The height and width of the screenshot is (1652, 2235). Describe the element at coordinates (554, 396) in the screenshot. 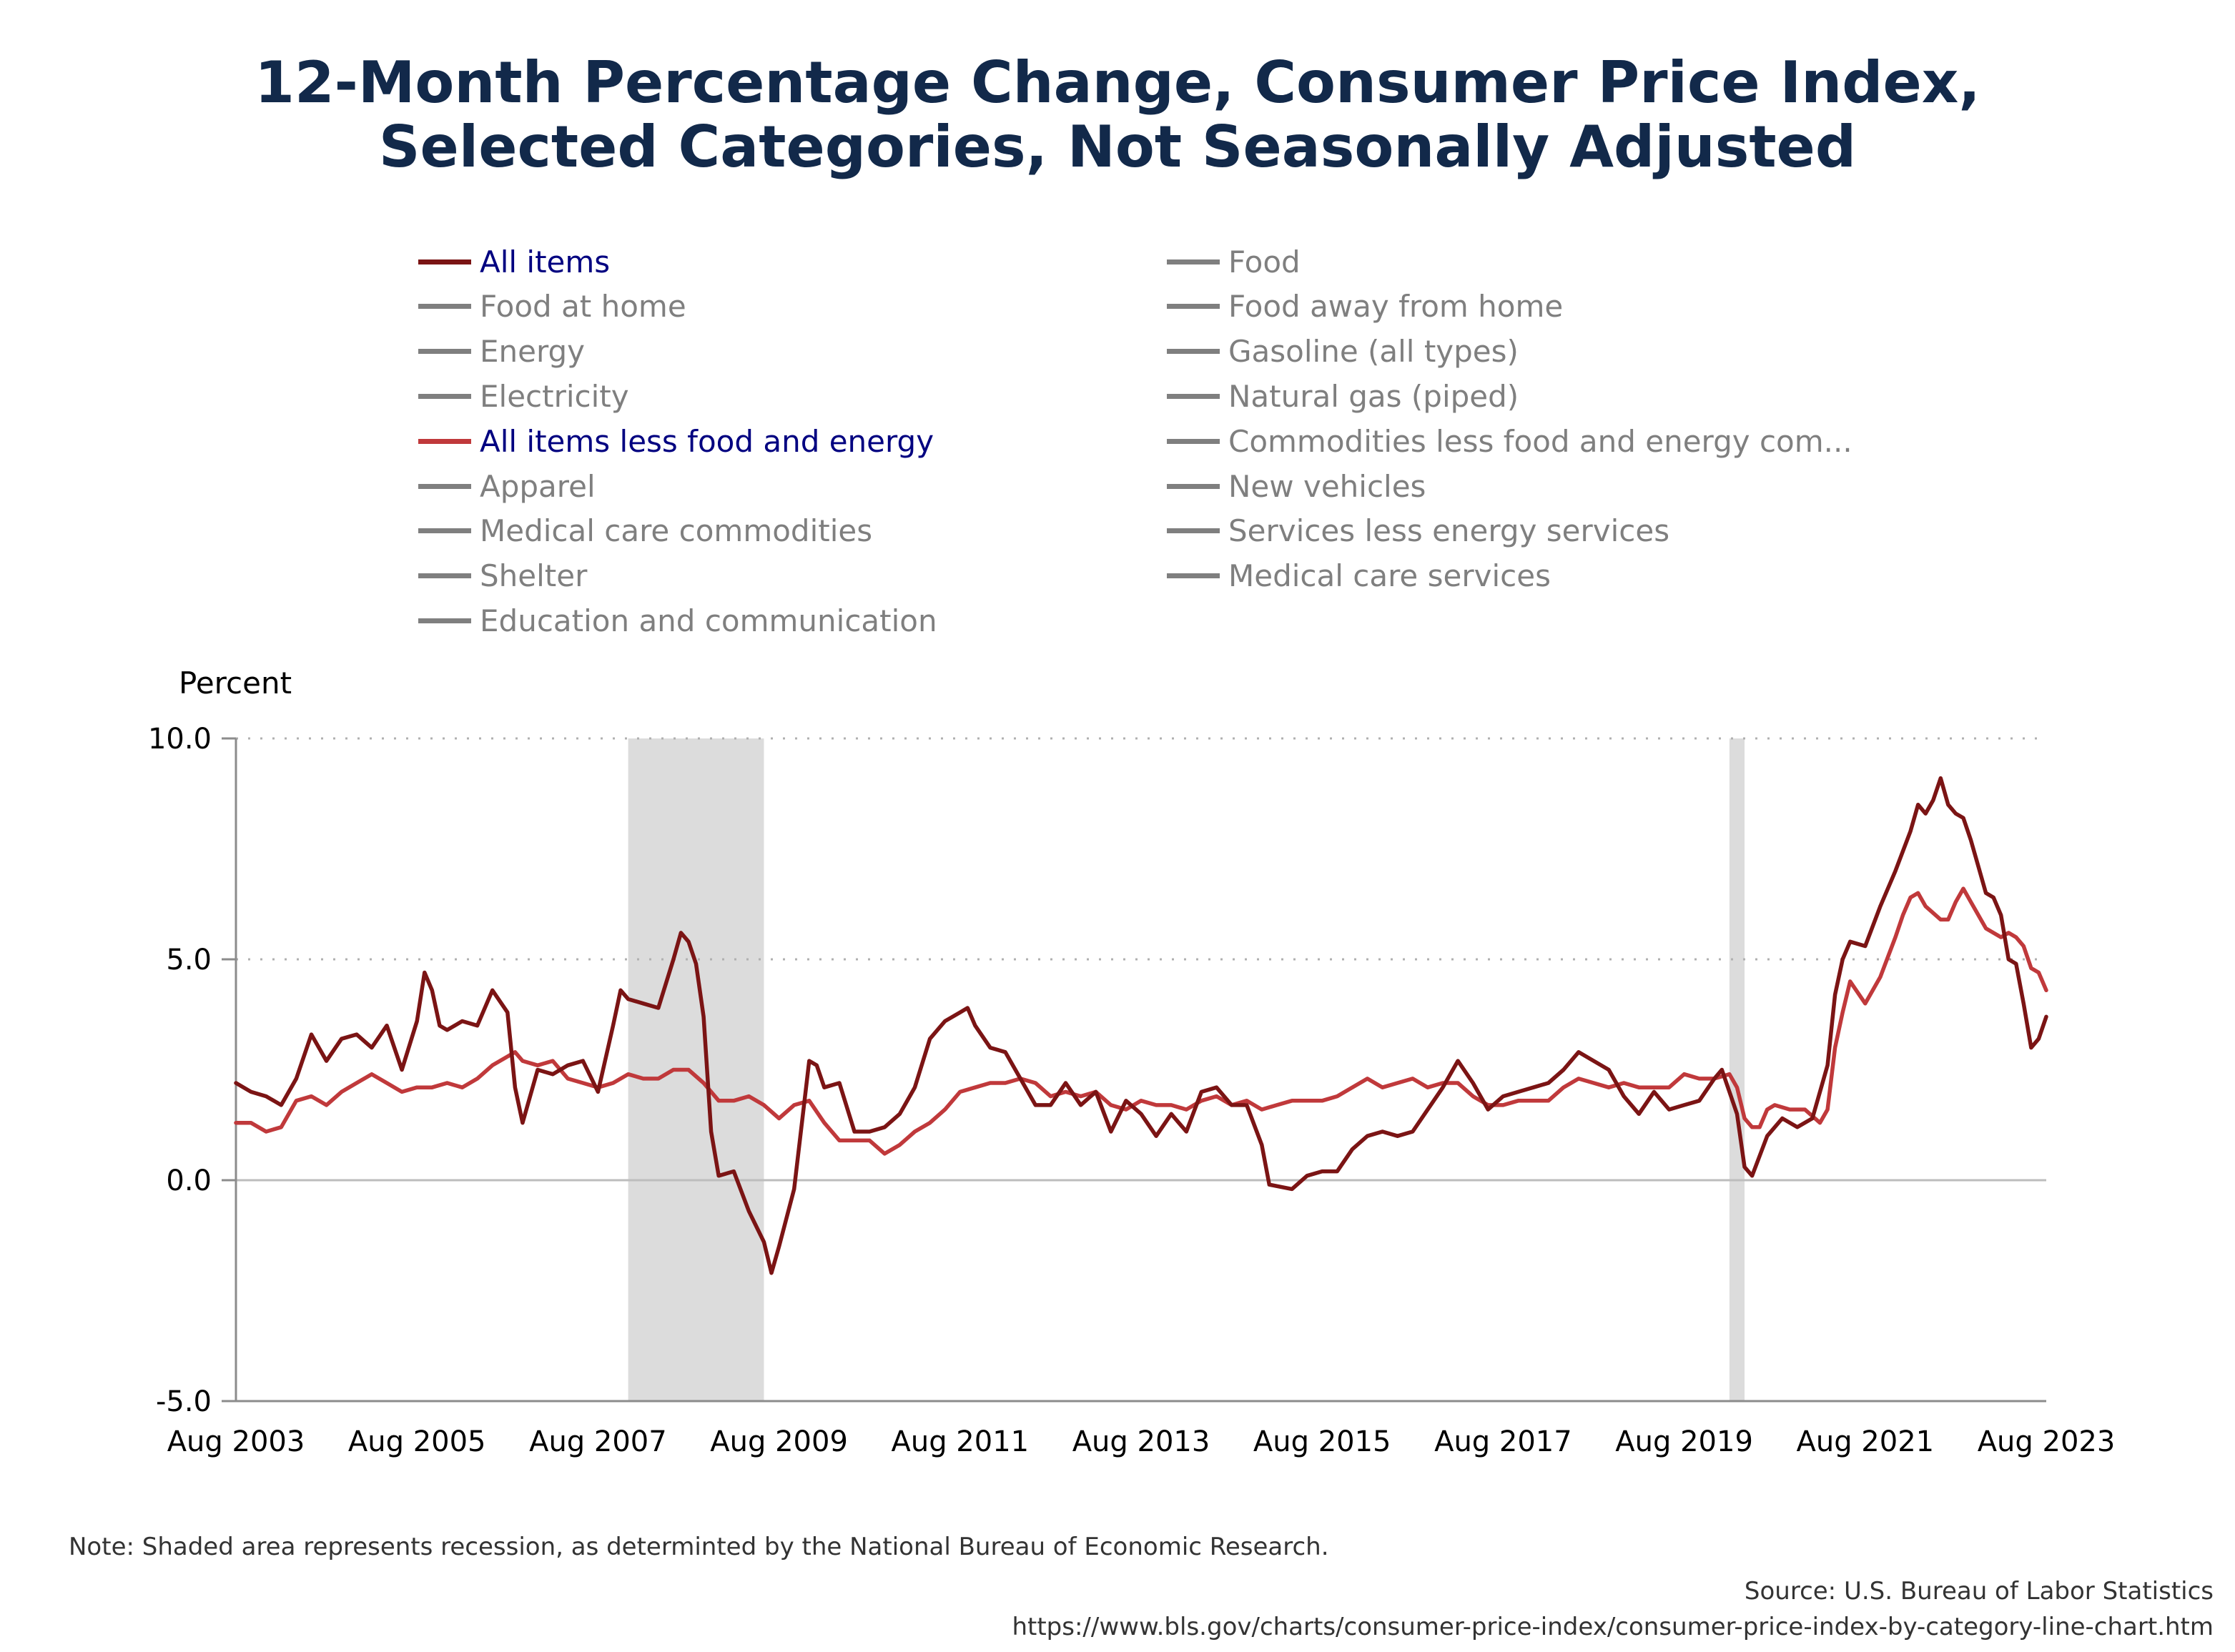

I see `legend-label: Electricity` at that location.